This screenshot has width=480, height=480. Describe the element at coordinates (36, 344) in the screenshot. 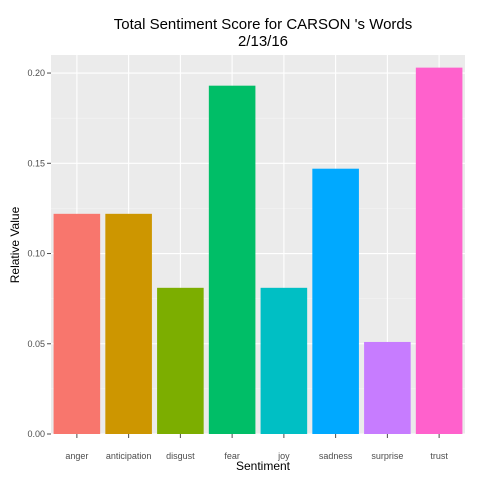

I see `y-tick-label: 0.05` at that location.